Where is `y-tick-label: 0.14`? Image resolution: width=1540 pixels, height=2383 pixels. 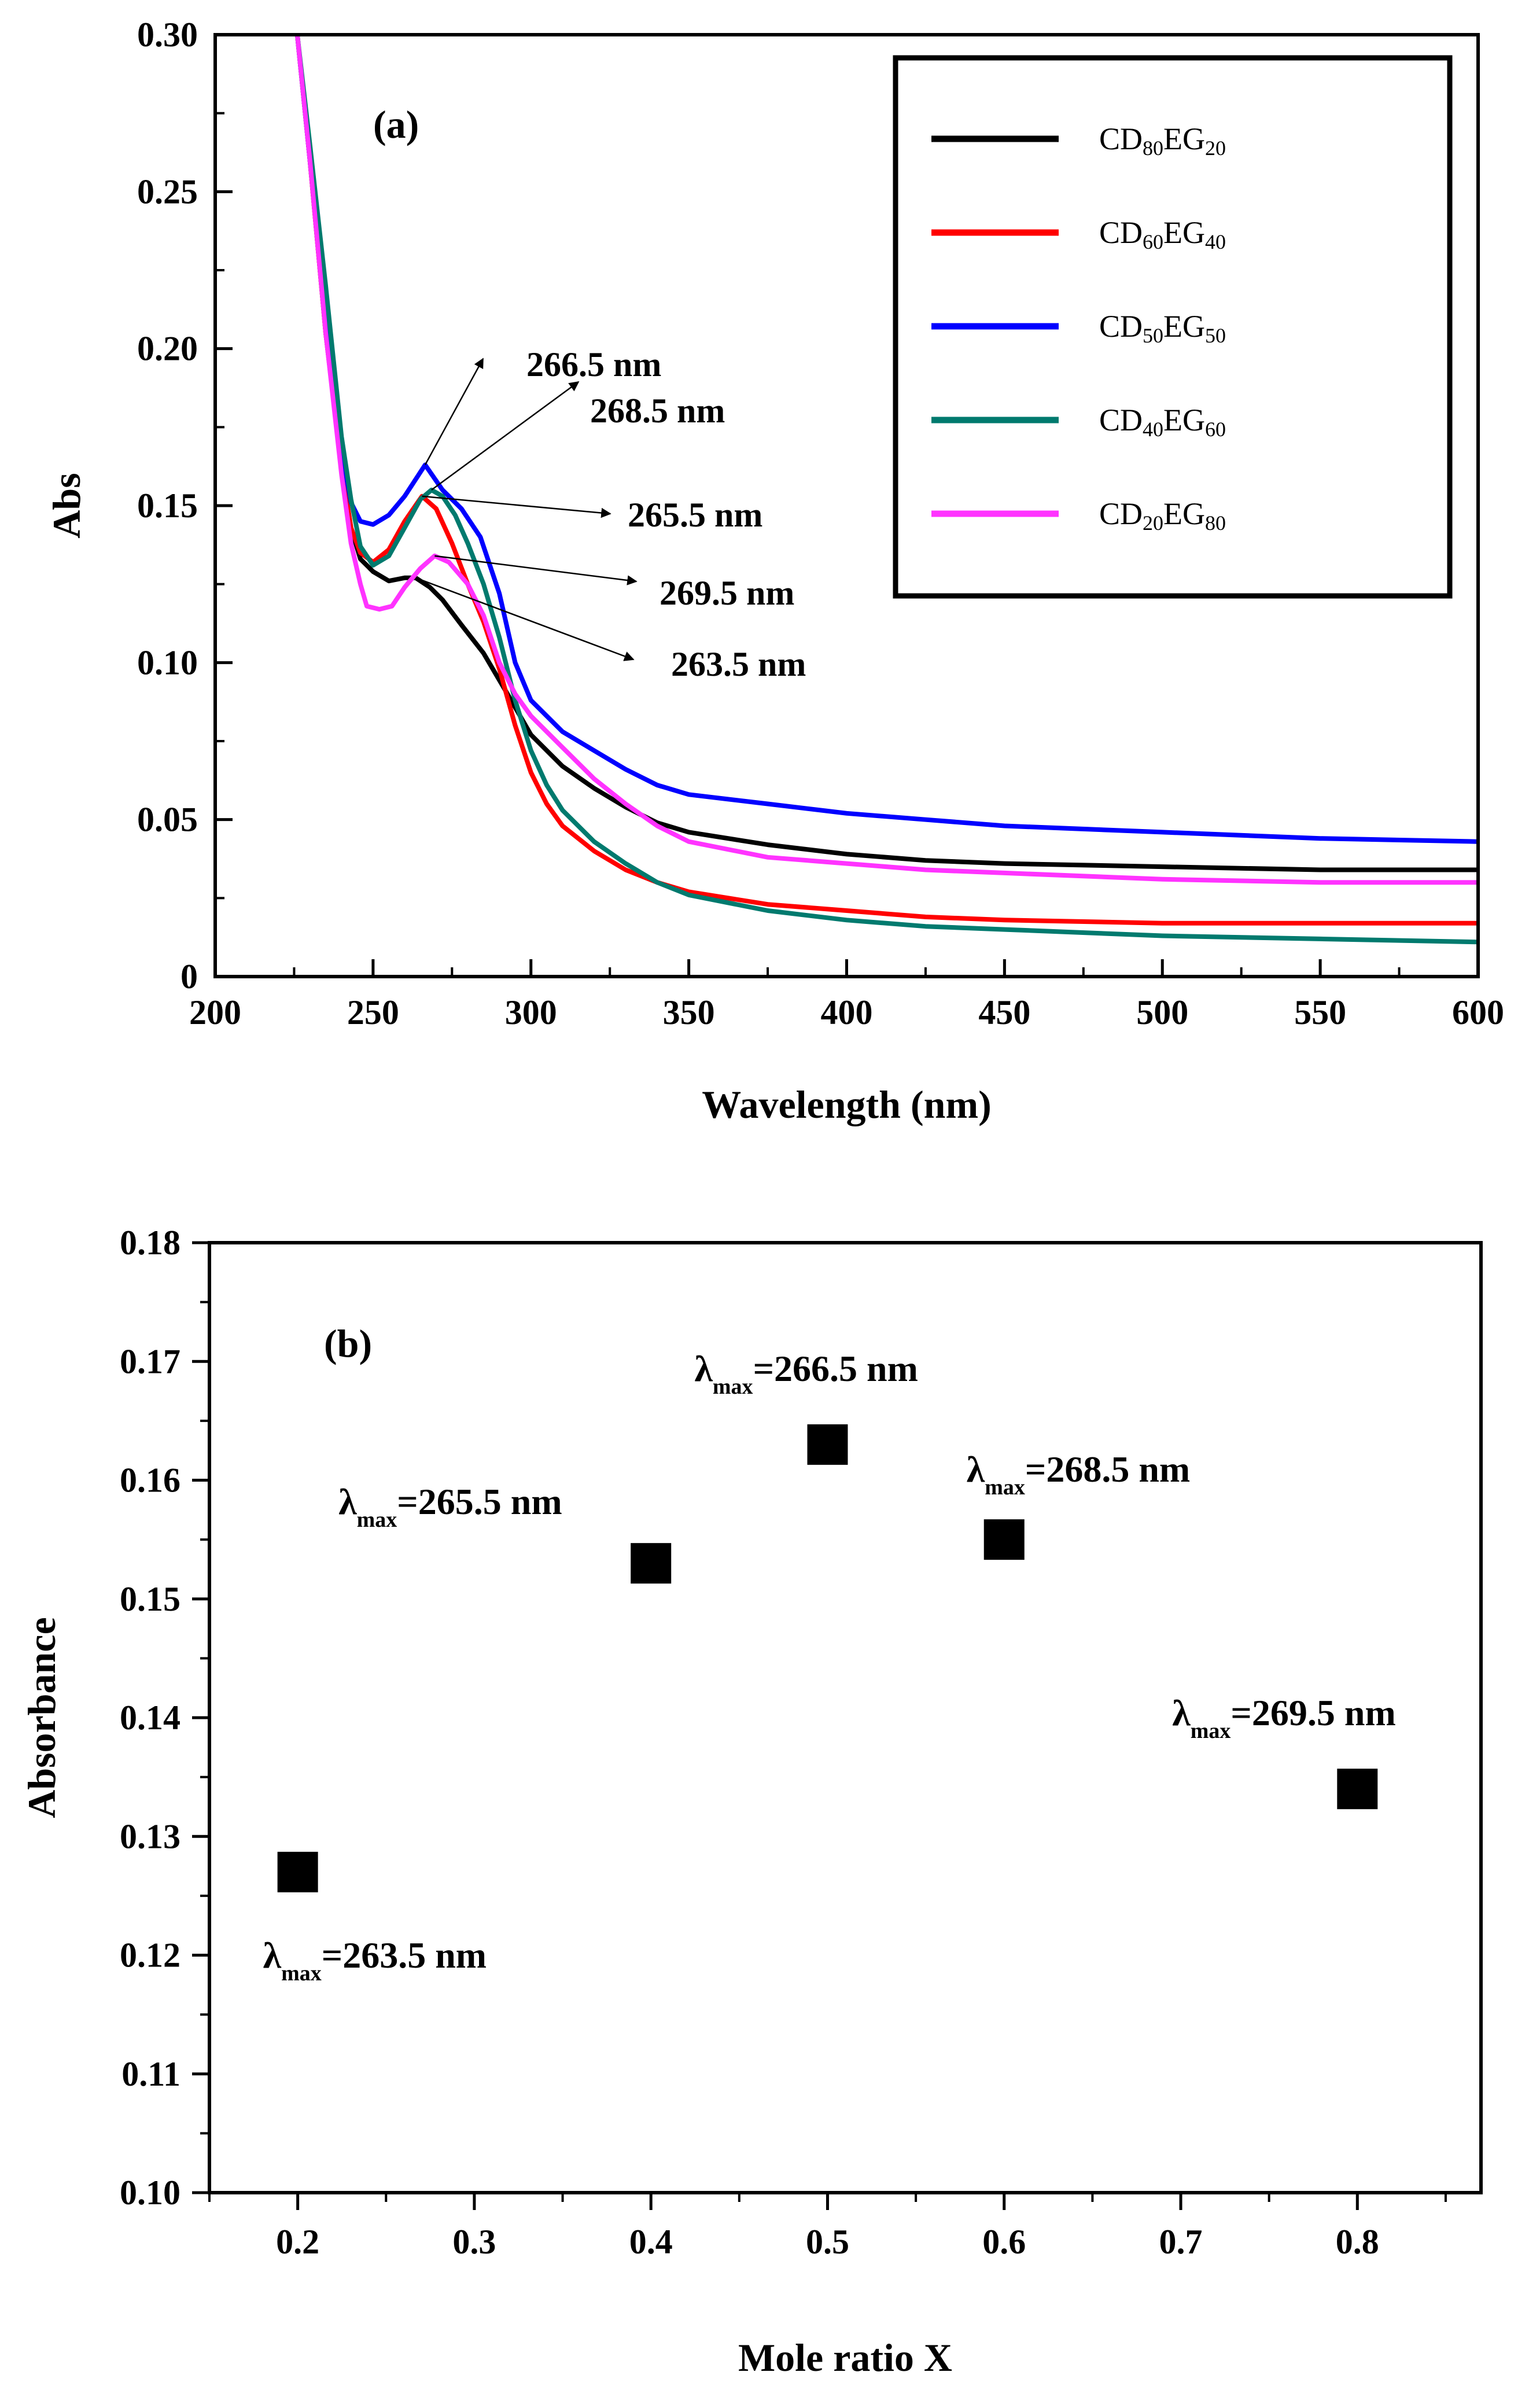 y-tick-label: 0.14 is located at coordinates (150, 1718).